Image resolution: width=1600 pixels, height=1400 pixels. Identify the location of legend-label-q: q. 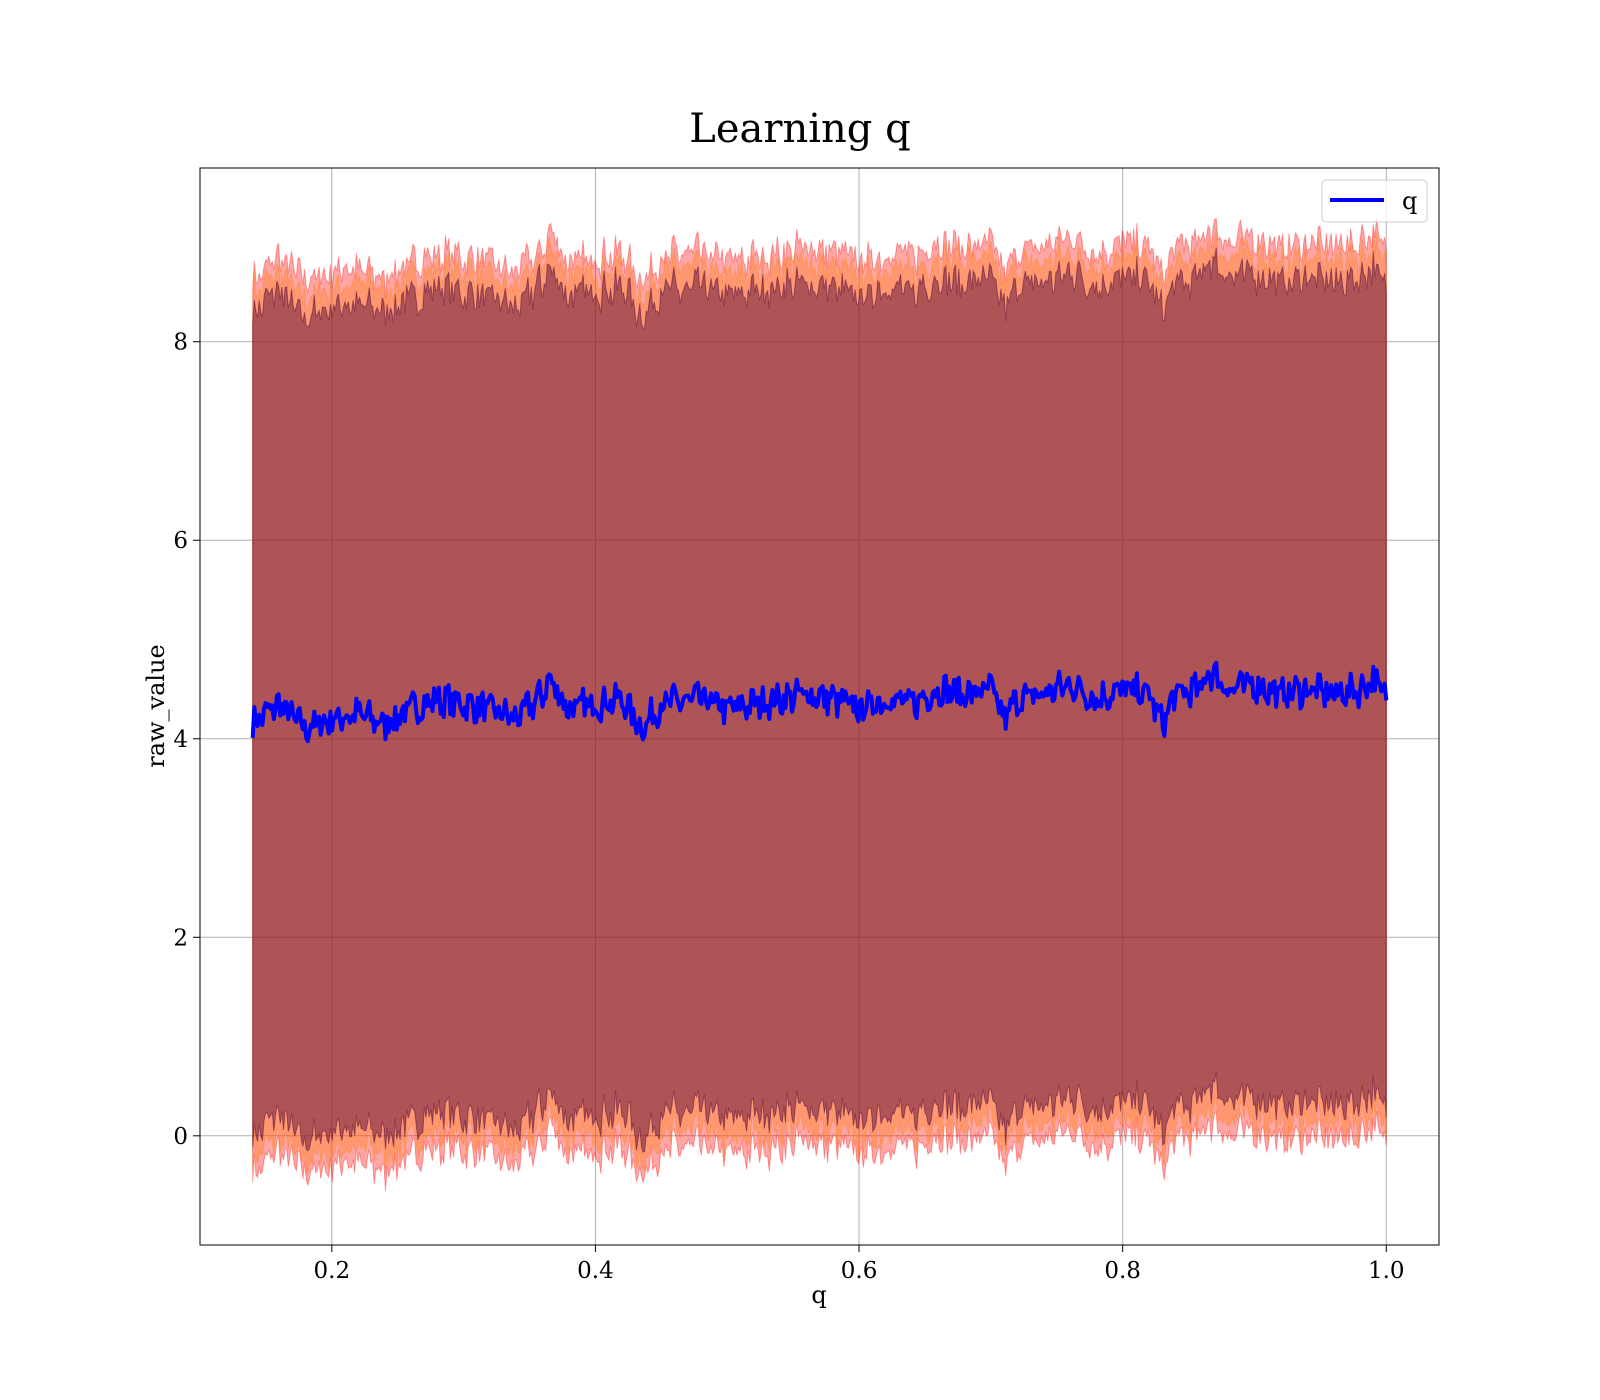
(1409, 201).